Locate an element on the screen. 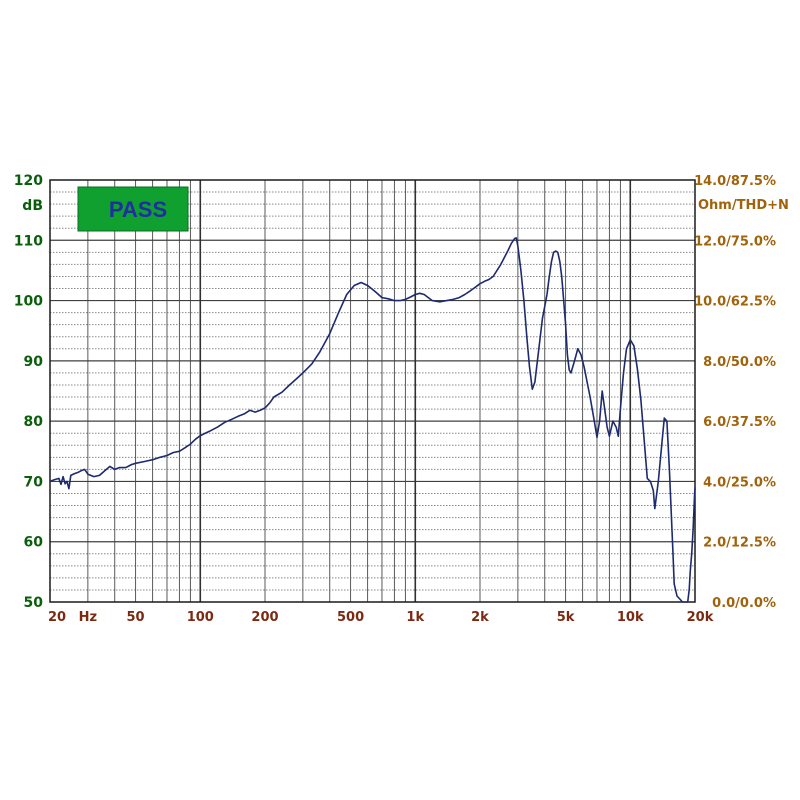 Image resolution: width=800 pixels, height=800 pixels. left-tick-label: 100 is located at coordinates (28, 302).